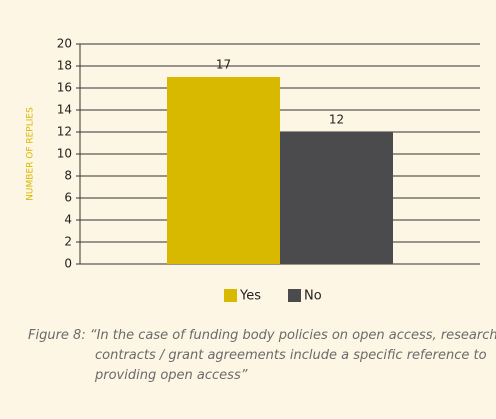 Image resolution: width=496 pixels, height=419 pixels. What do you see at coordinates (64, 88) in the screenshot?
I see `y-tick-label: 16` at bounding box center [64, 88].